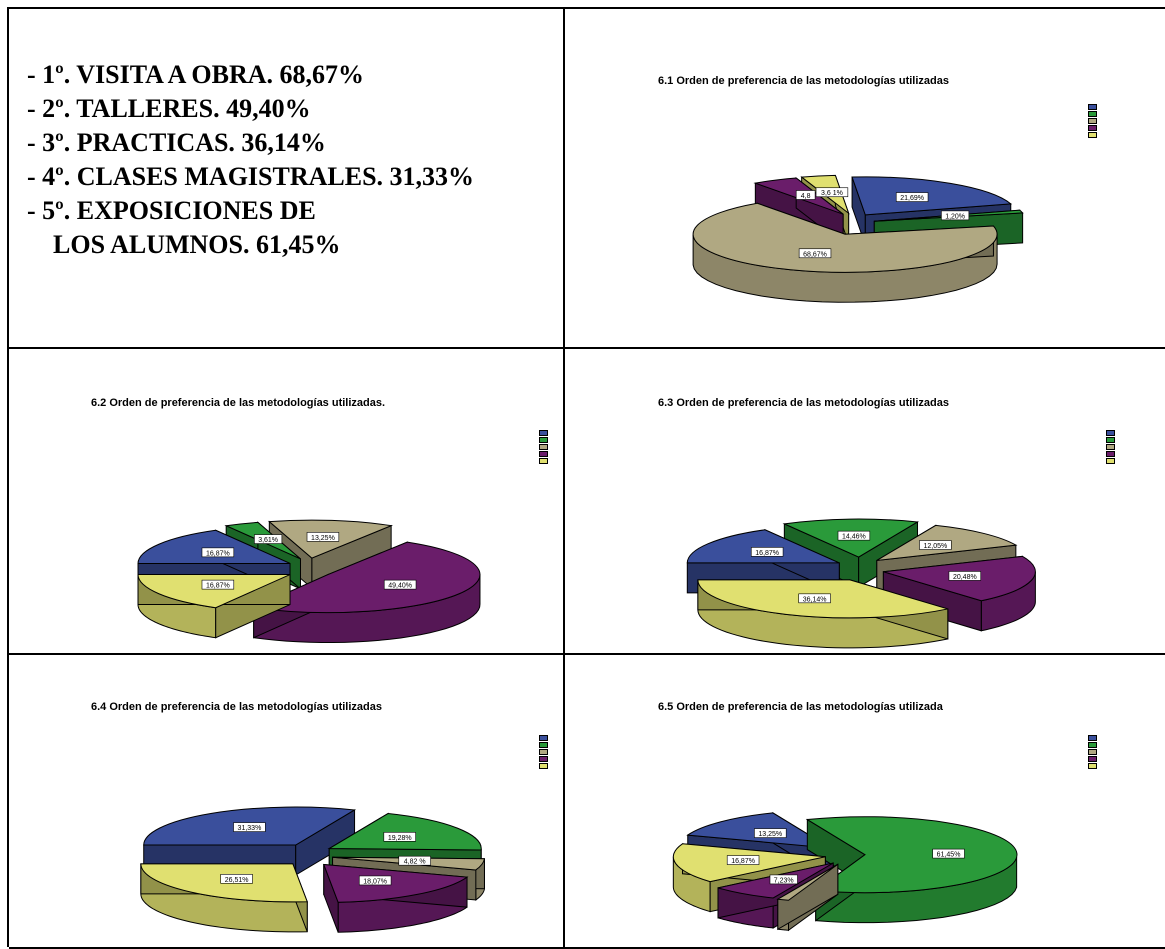  I want to click on pie-label: 19,28%, so click(400, 838).